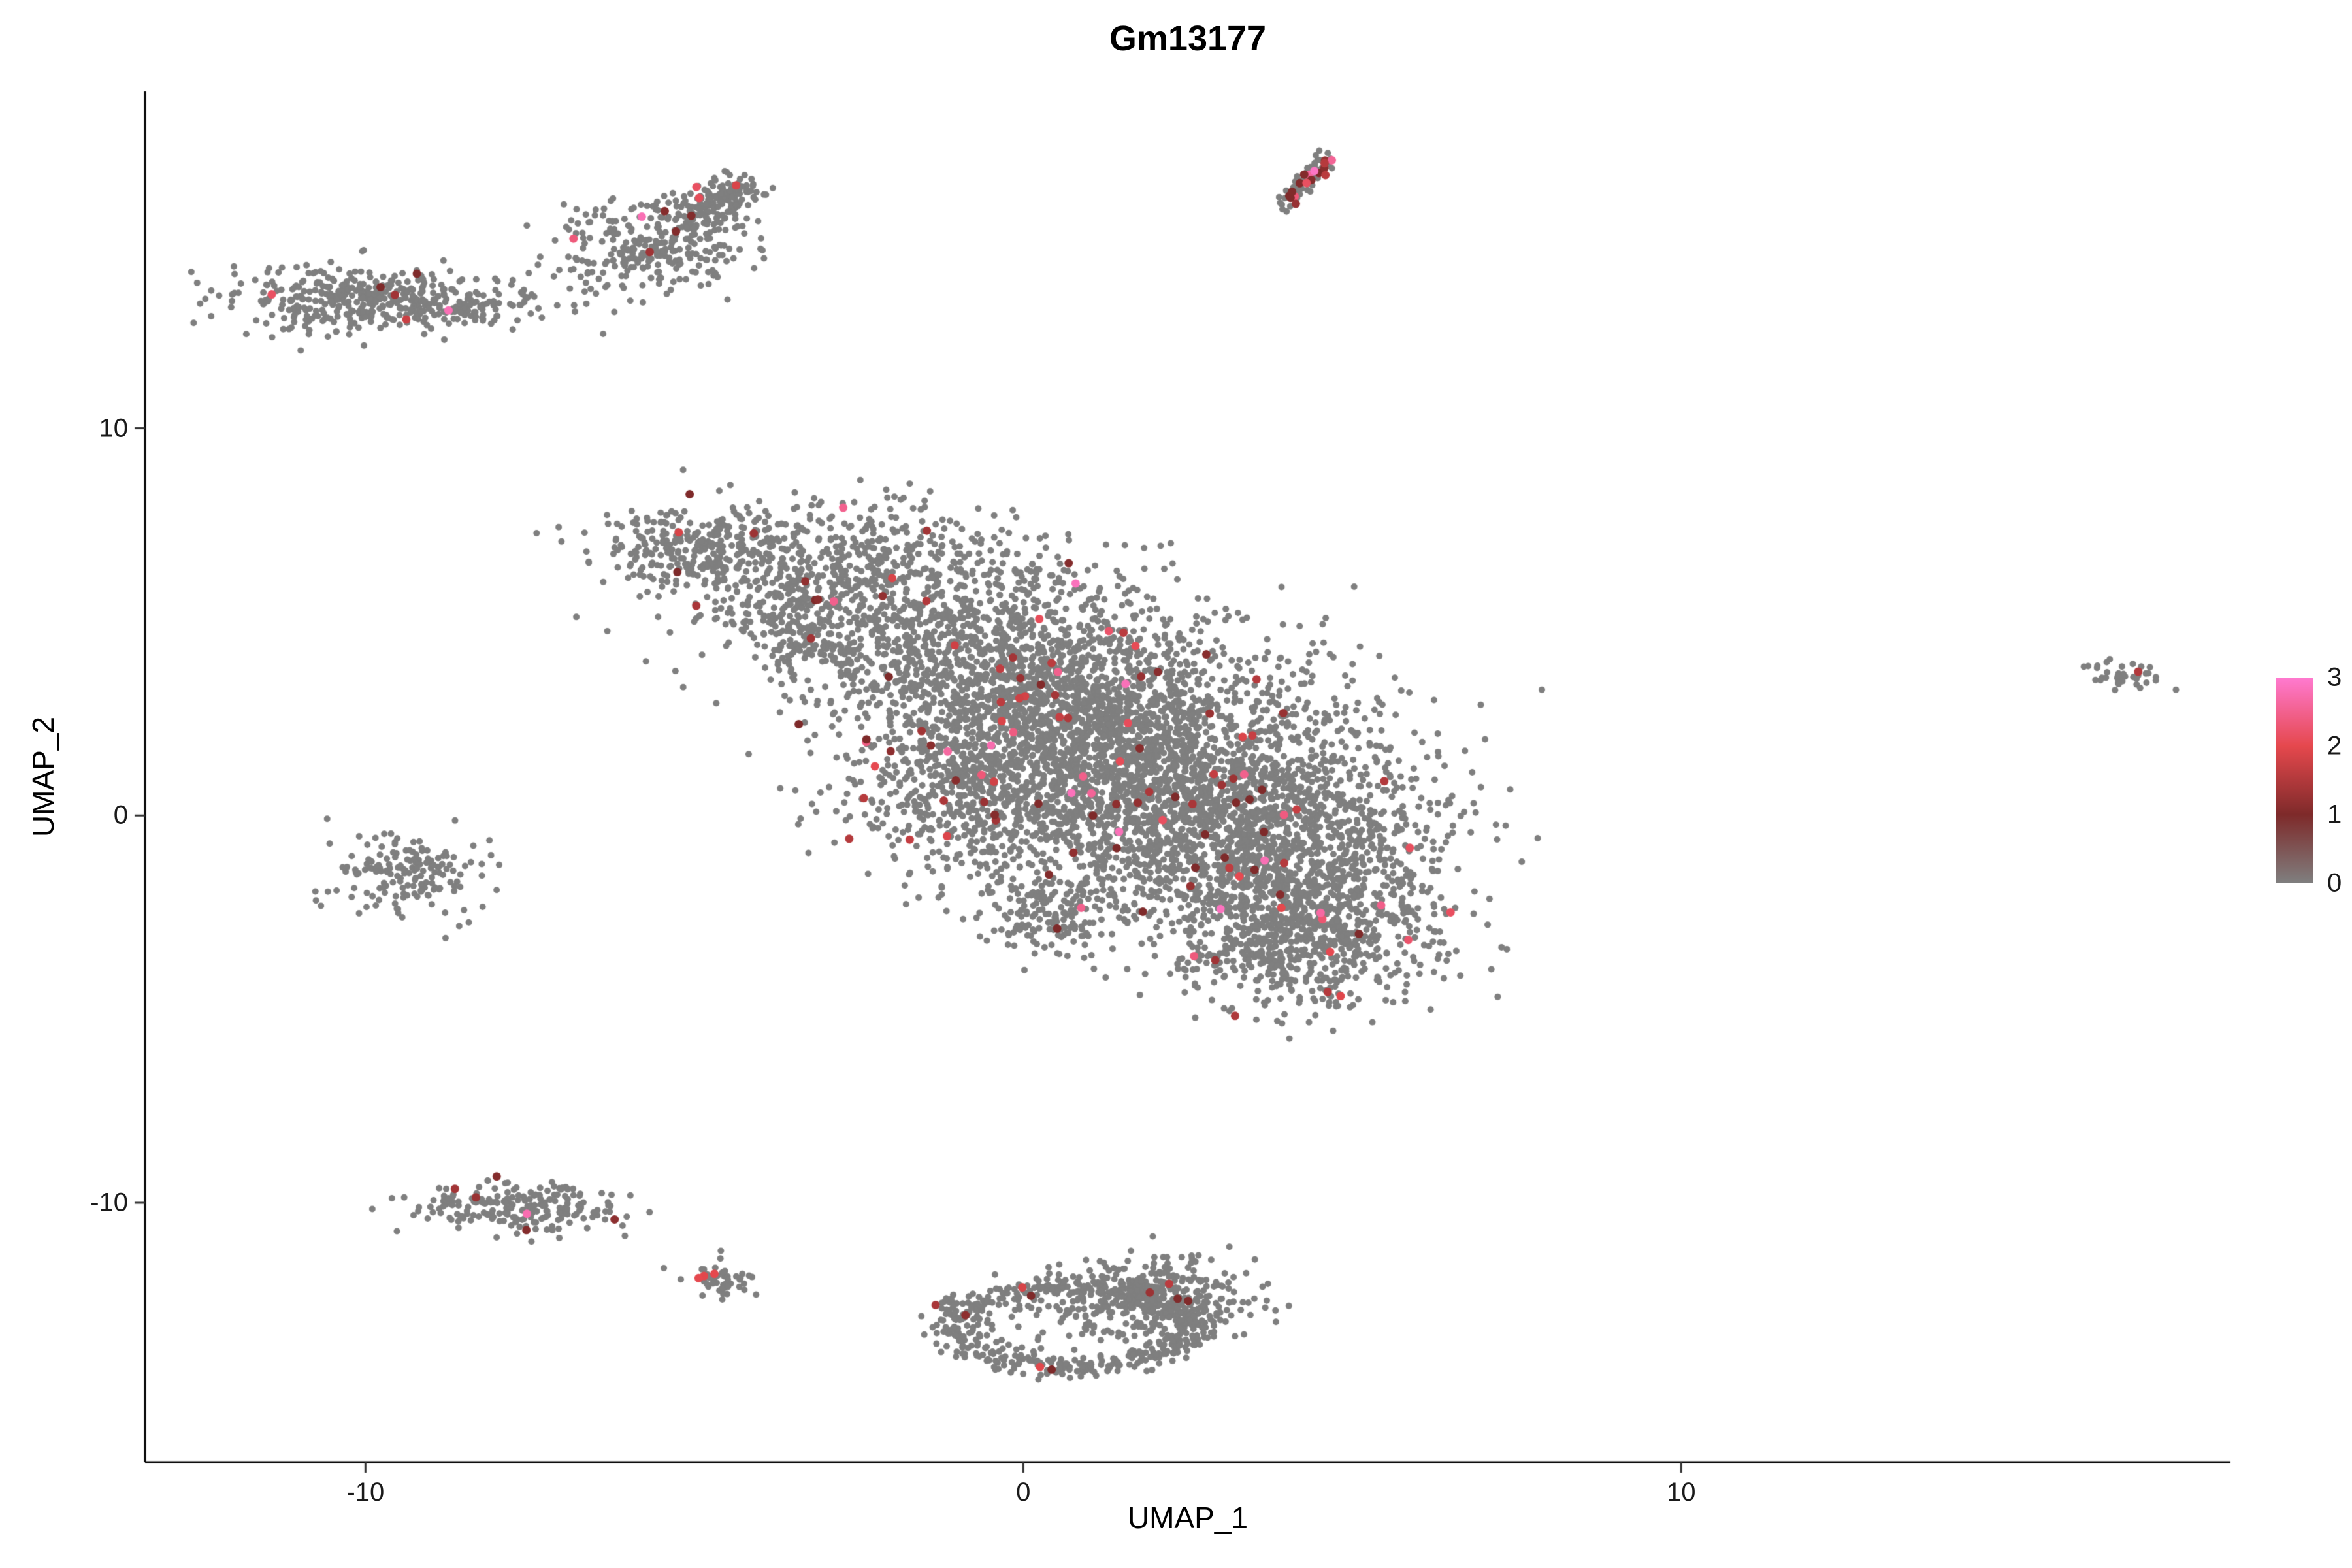  Describe the element at coordinates (2334, 677) in the screenshot. I see `legend-tick-label: 3` at that location.